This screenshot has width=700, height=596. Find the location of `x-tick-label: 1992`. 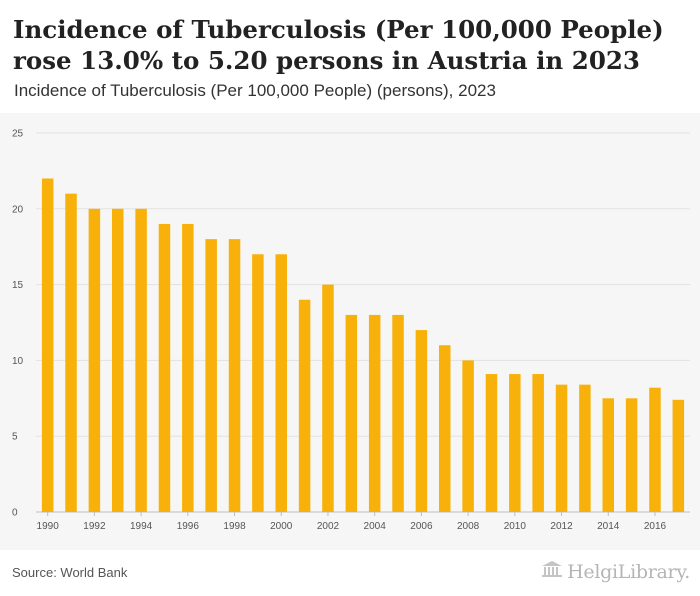

x-tick-label: 1992 is located at coordinates (94, 526).